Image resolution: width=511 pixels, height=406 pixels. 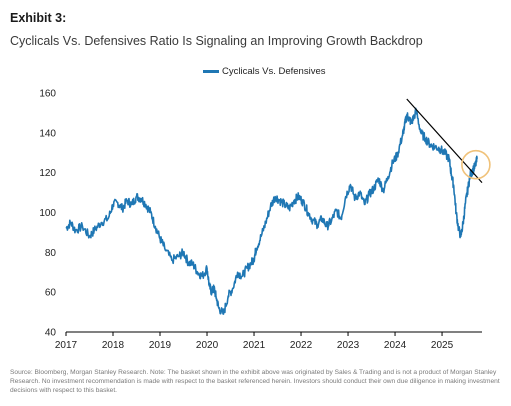 What do you see at coordinates (47, 173) in the screenshot?
I see `y-tick-label: 120` at bounding box center [47, 173].